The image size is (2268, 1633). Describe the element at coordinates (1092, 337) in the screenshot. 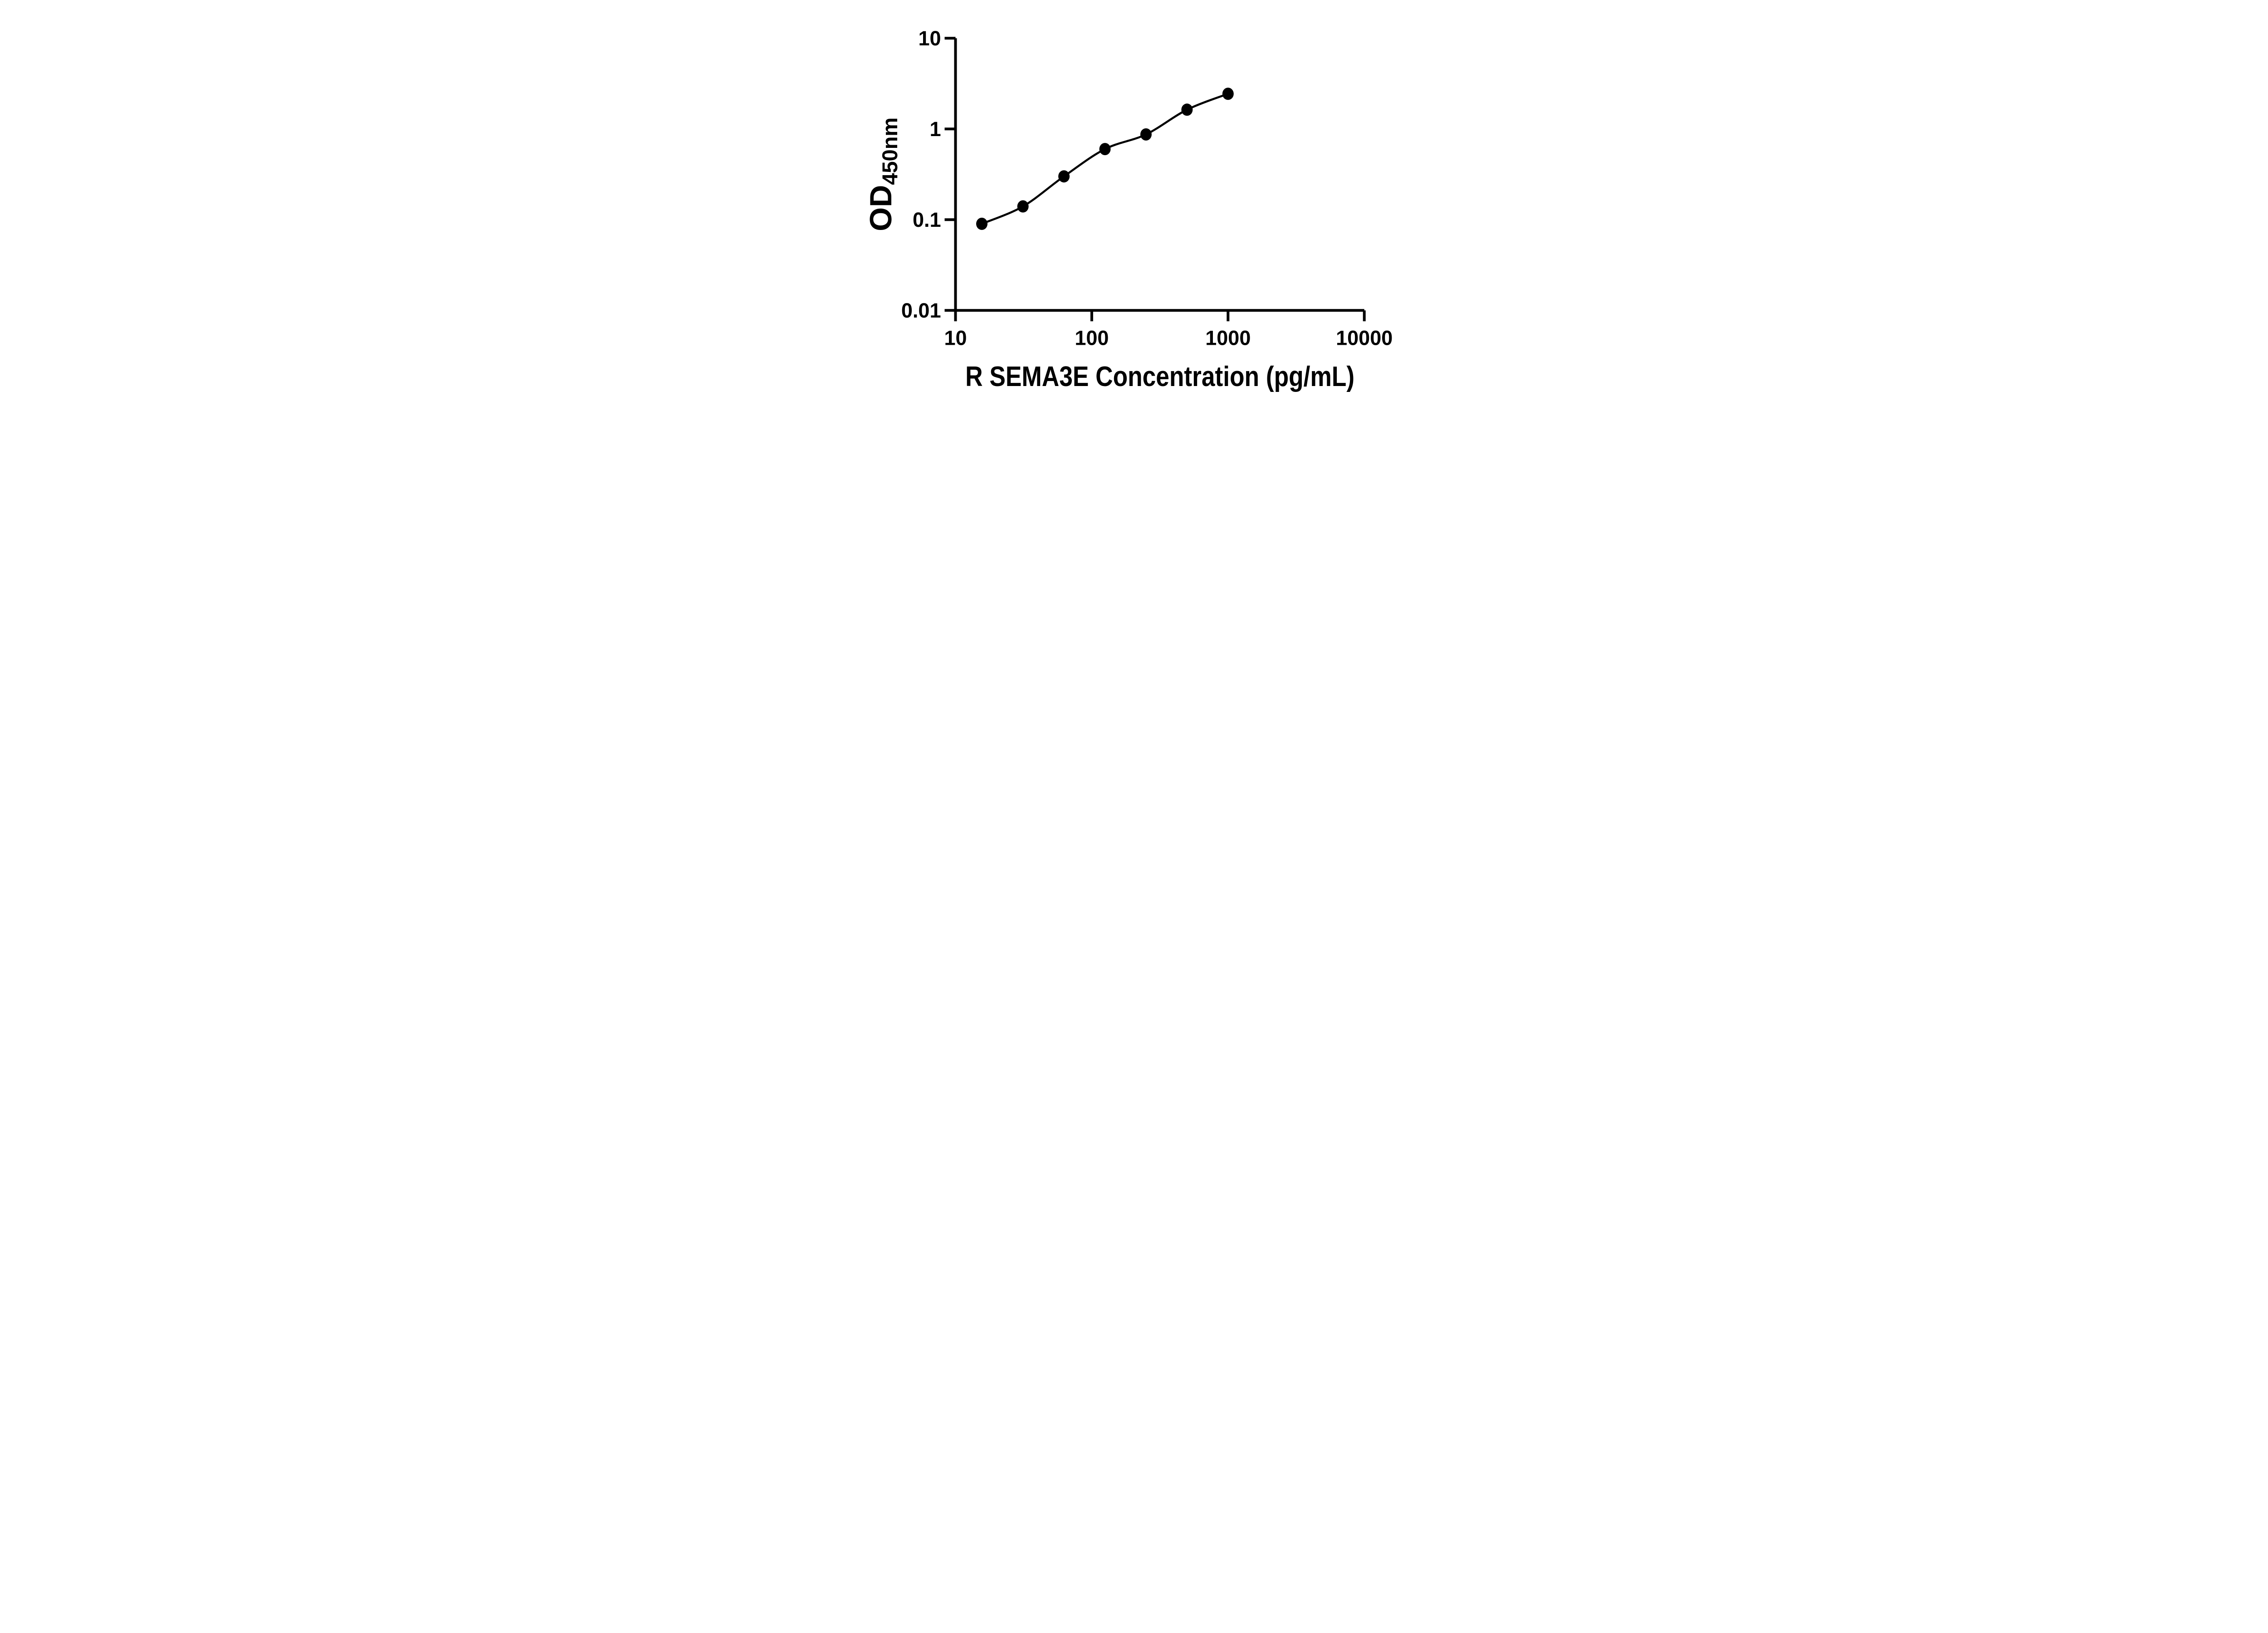

I see `x-tick-label-100: 100` at that location.